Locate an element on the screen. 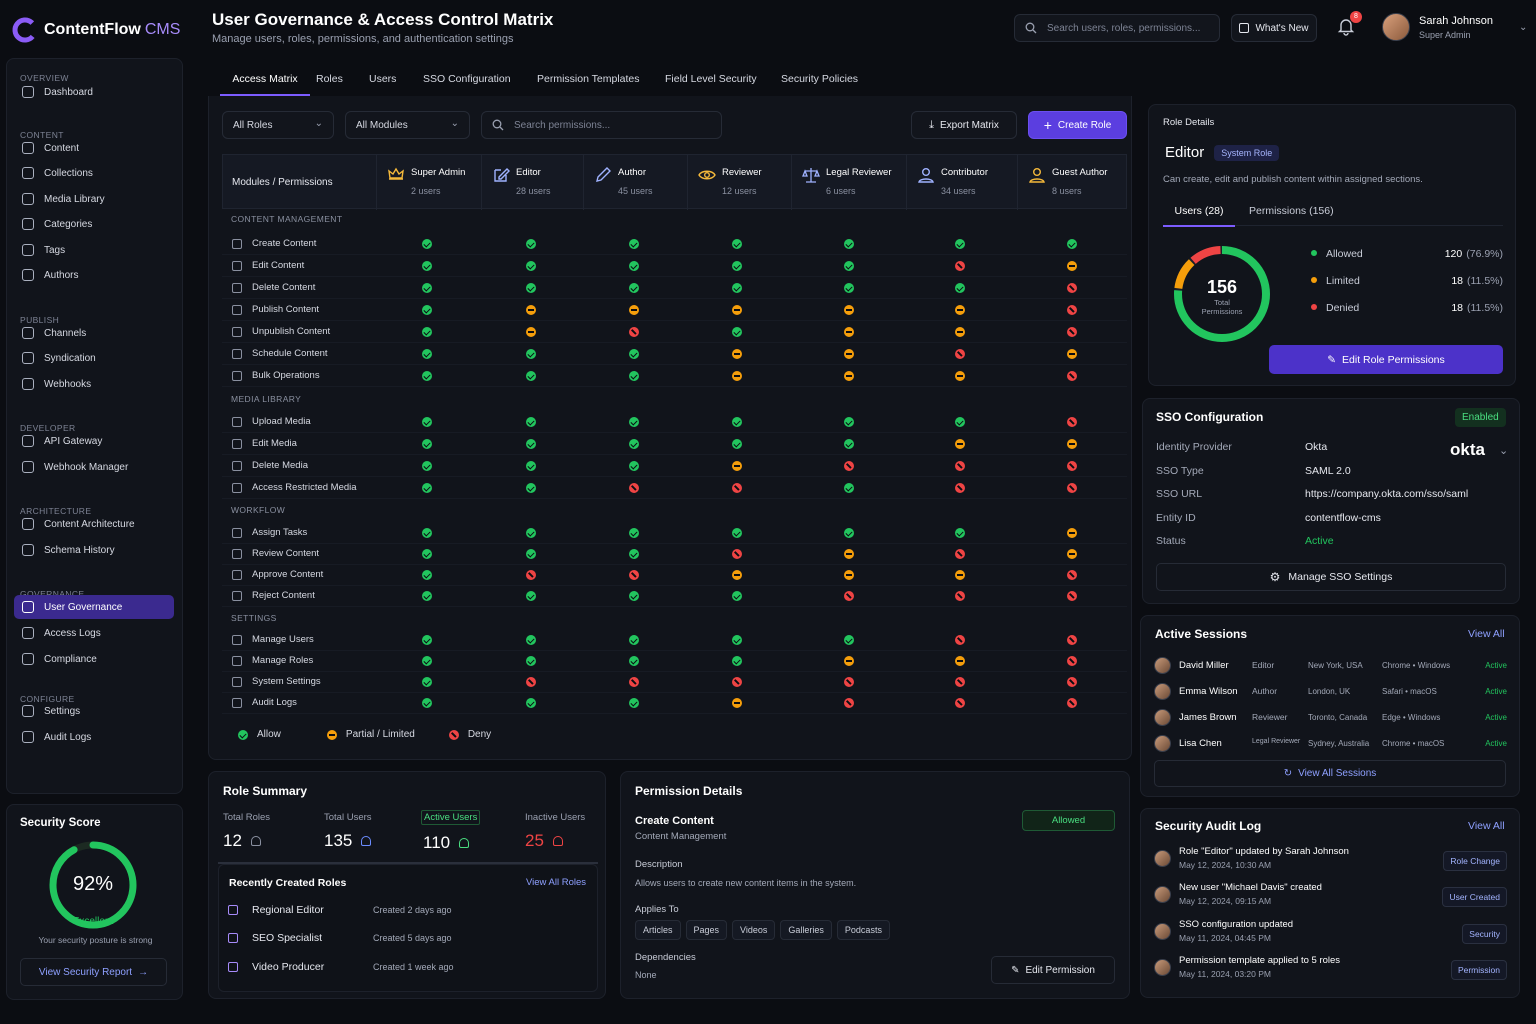 The height and width of the screenshot is (1024, 1536). tab-security-policies: Security Policies is located at coordinates (820, 79).